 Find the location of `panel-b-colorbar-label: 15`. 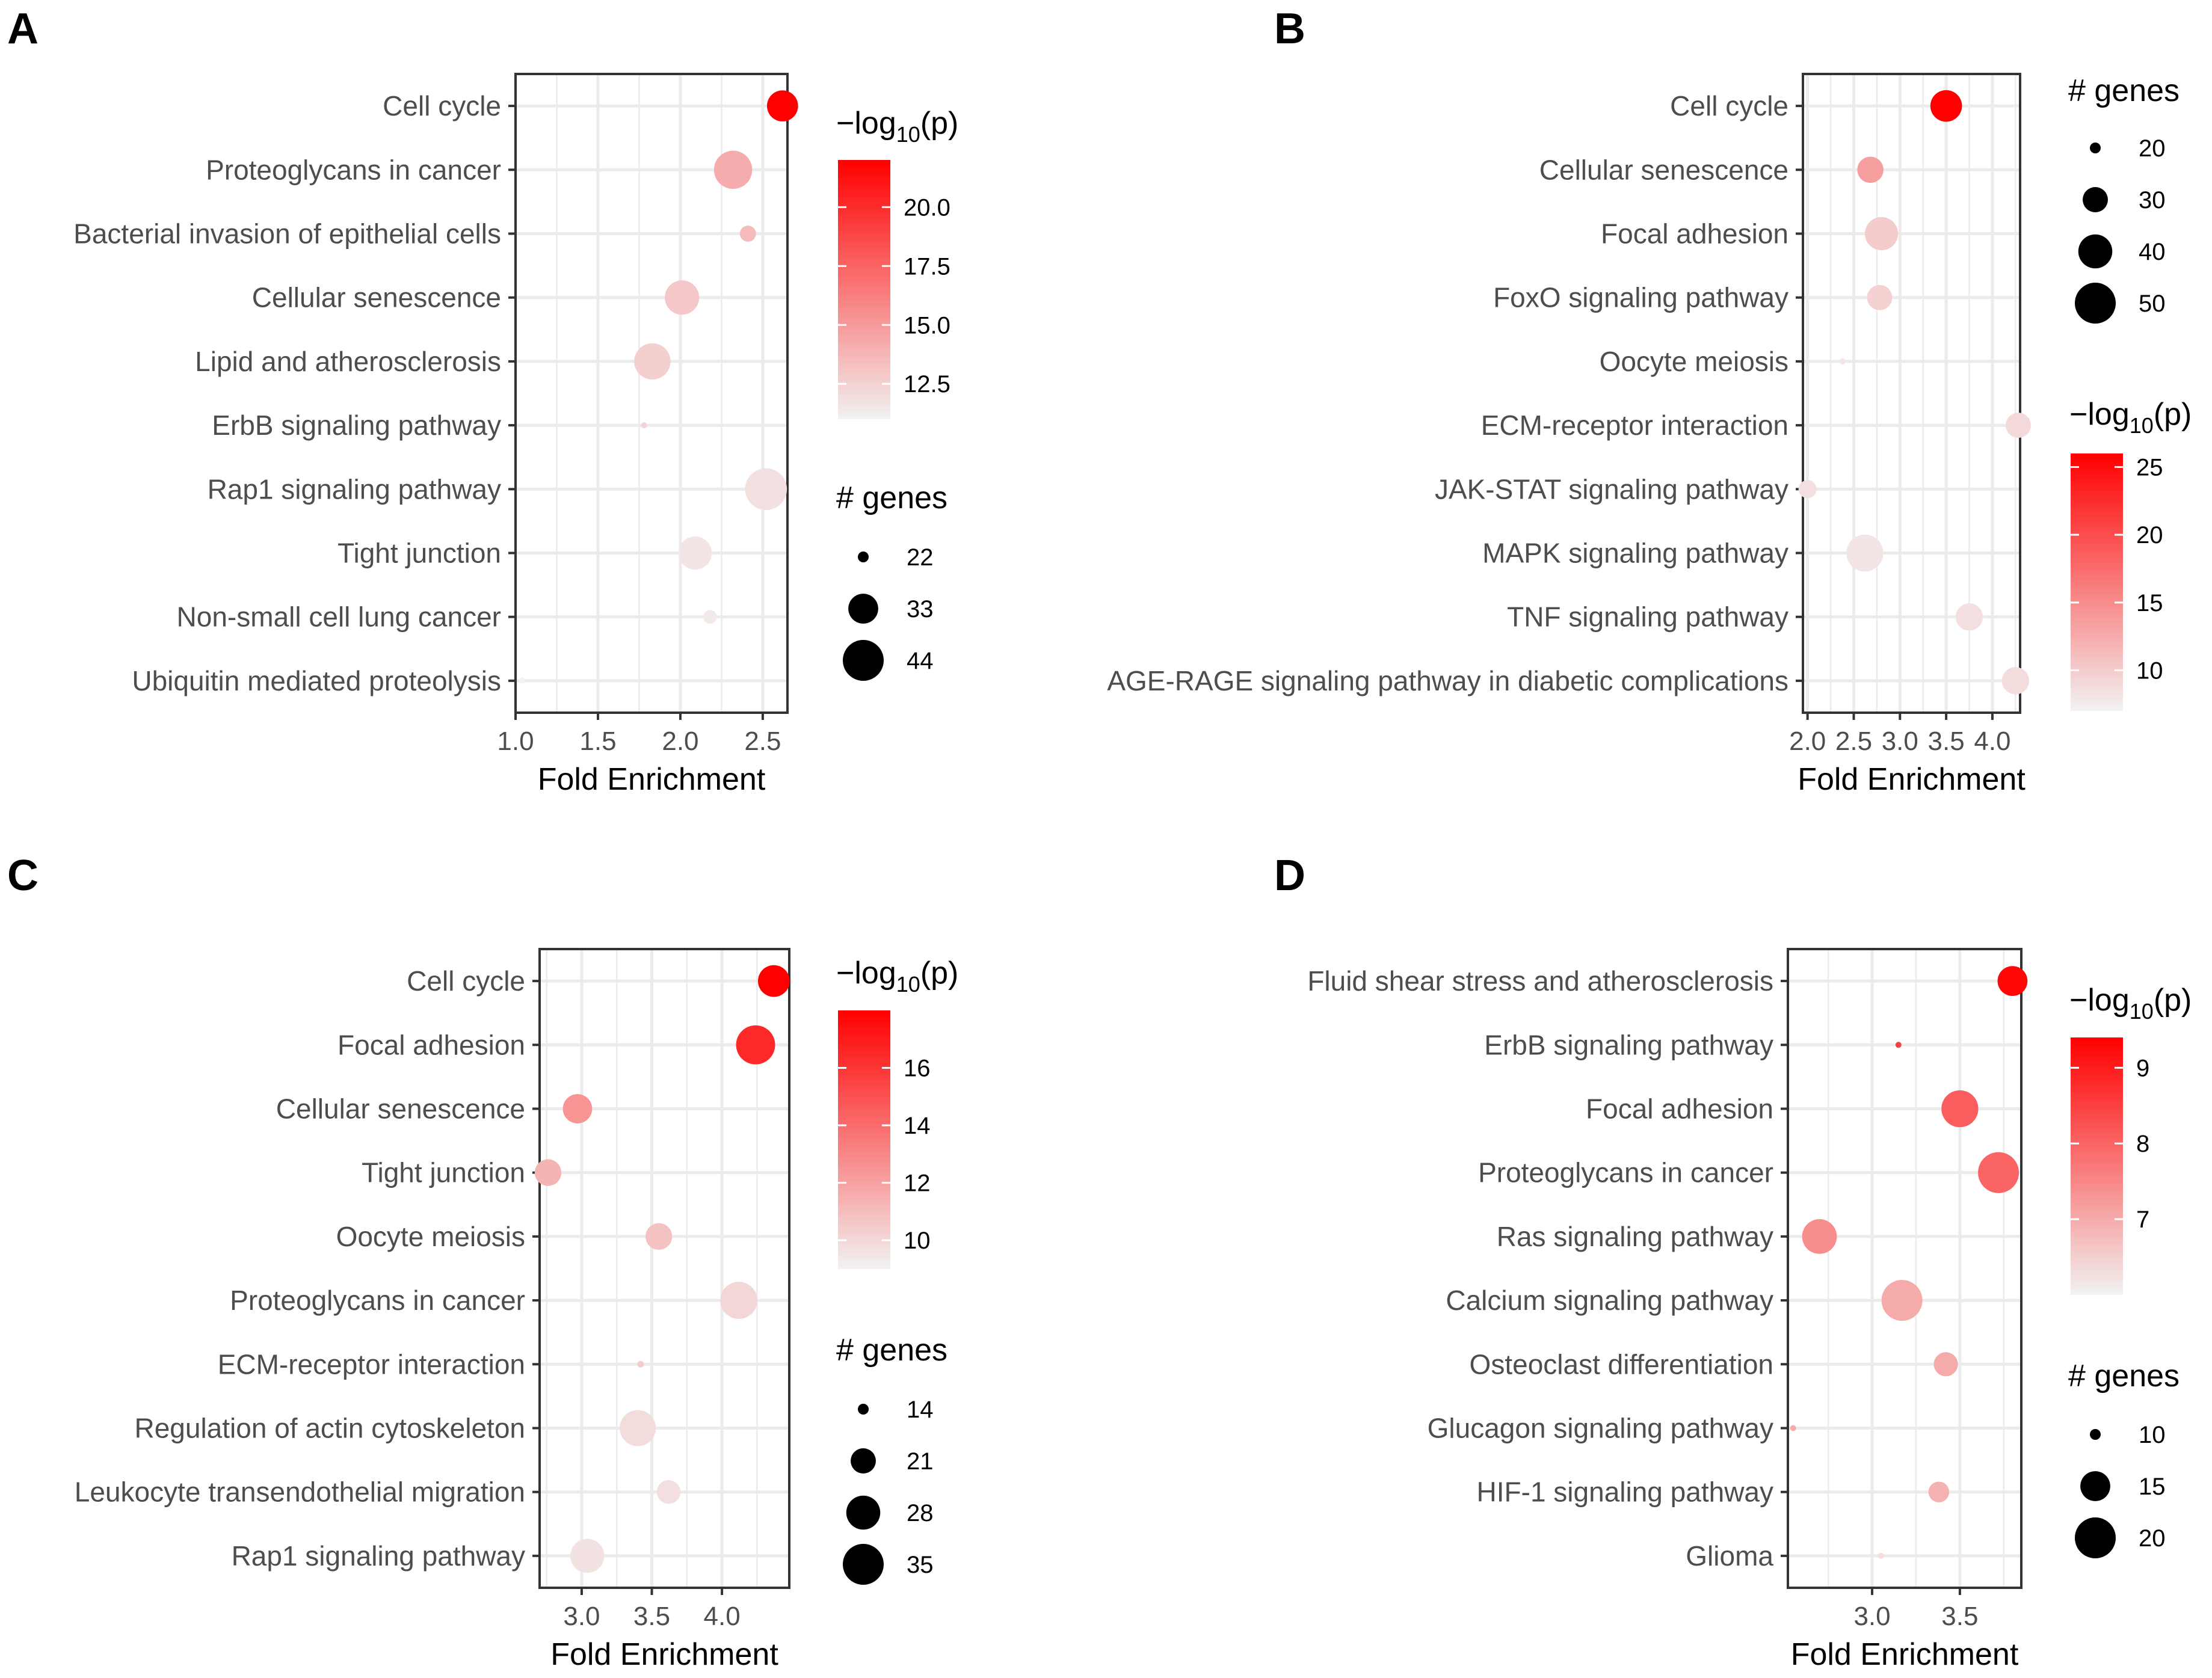

panel-b-colorbar-label: 15 is located at coordinates (2149, 603).